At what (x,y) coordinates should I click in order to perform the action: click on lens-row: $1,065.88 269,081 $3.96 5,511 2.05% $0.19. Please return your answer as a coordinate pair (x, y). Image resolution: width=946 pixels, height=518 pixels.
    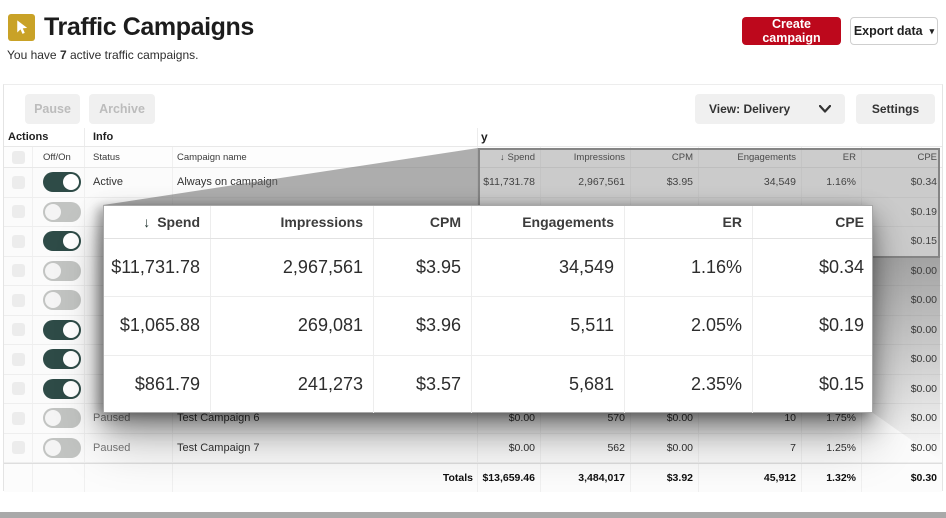
    Looking at the image, I should click on (488, 326).